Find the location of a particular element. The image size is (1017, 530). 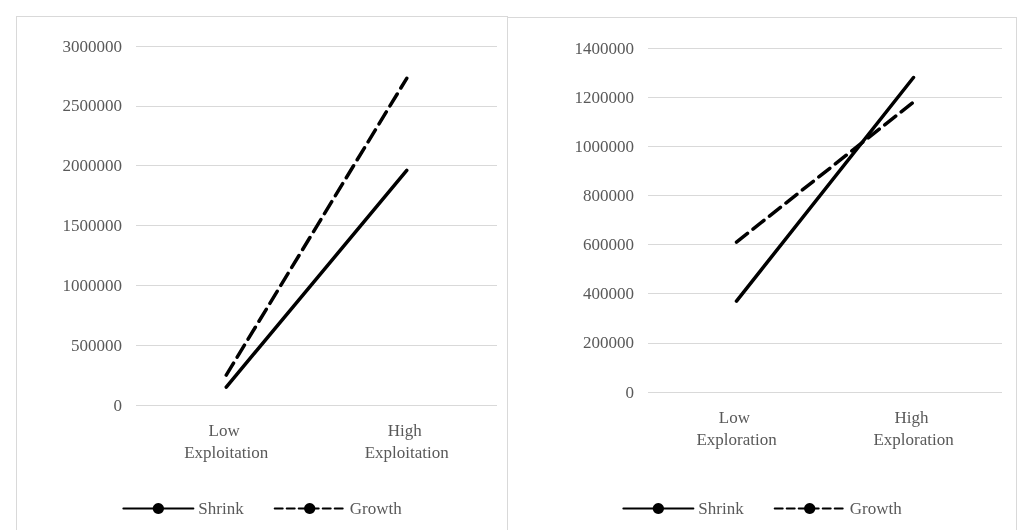

y-tick-label: 3000000 is located at coordinates (92, 46).